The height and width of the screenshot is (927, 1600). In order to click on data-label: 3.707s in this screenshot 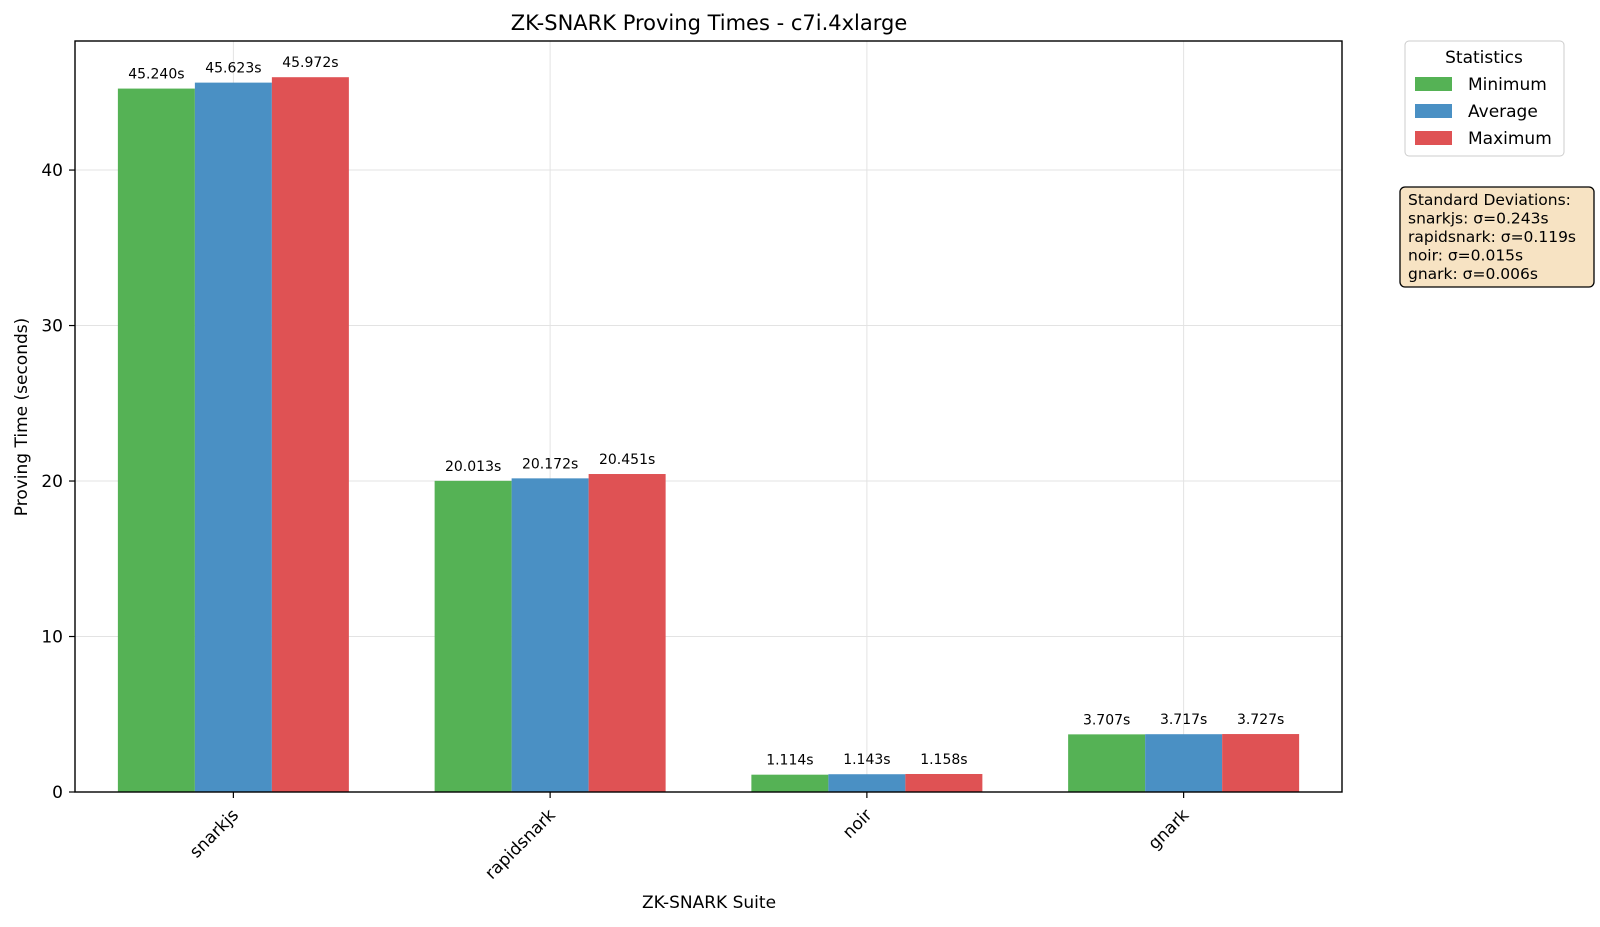, I will do `click(1106, 720)`.